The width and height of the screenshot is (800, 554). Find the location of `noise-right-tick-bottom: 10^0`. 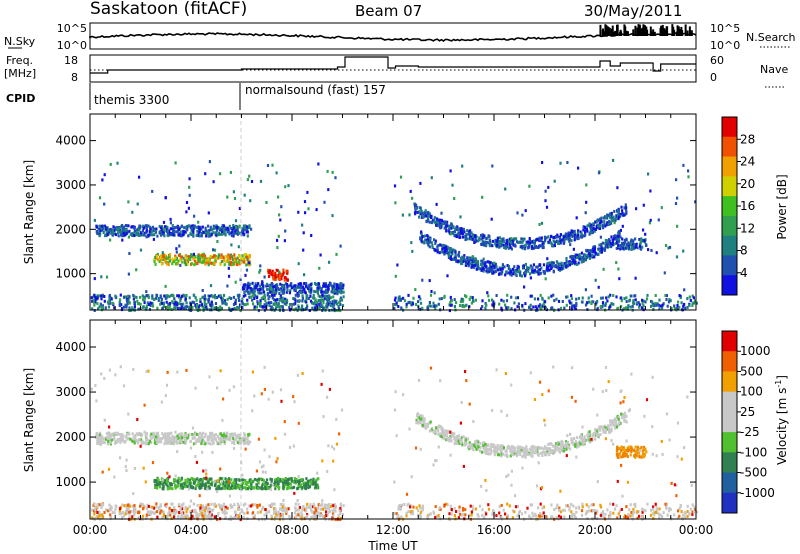

noise-right-tick-bottom: 10^0 is located at coordinates (725, 45).